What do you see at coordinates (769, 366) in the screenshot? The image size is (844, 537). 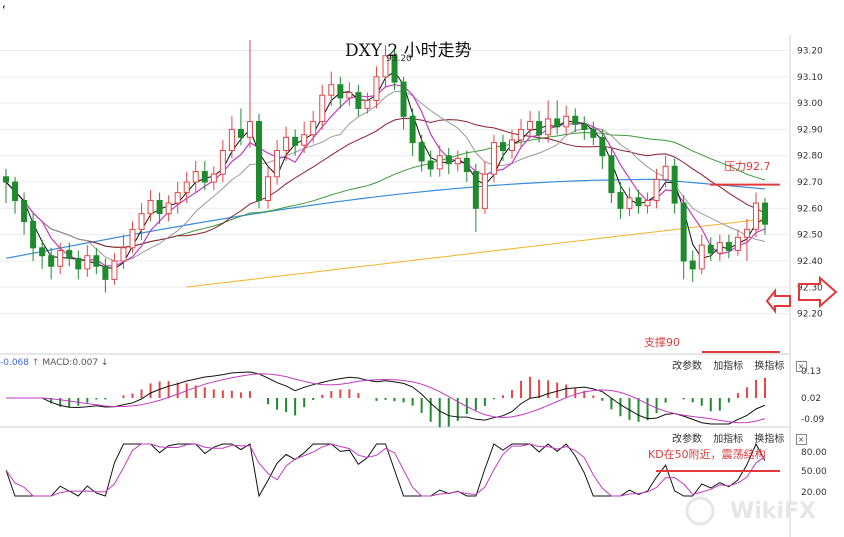 I see `macd-switch-indicator-button: 换指标` at bounding box center [769, 366].